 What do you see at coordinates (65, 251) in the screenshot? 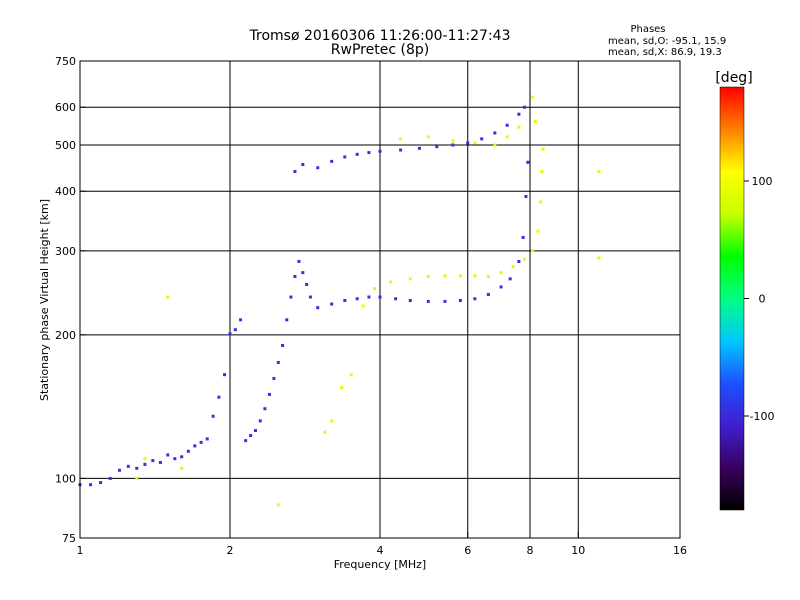
I see `y-tick-label: 300` at bounding box center [65, 251].